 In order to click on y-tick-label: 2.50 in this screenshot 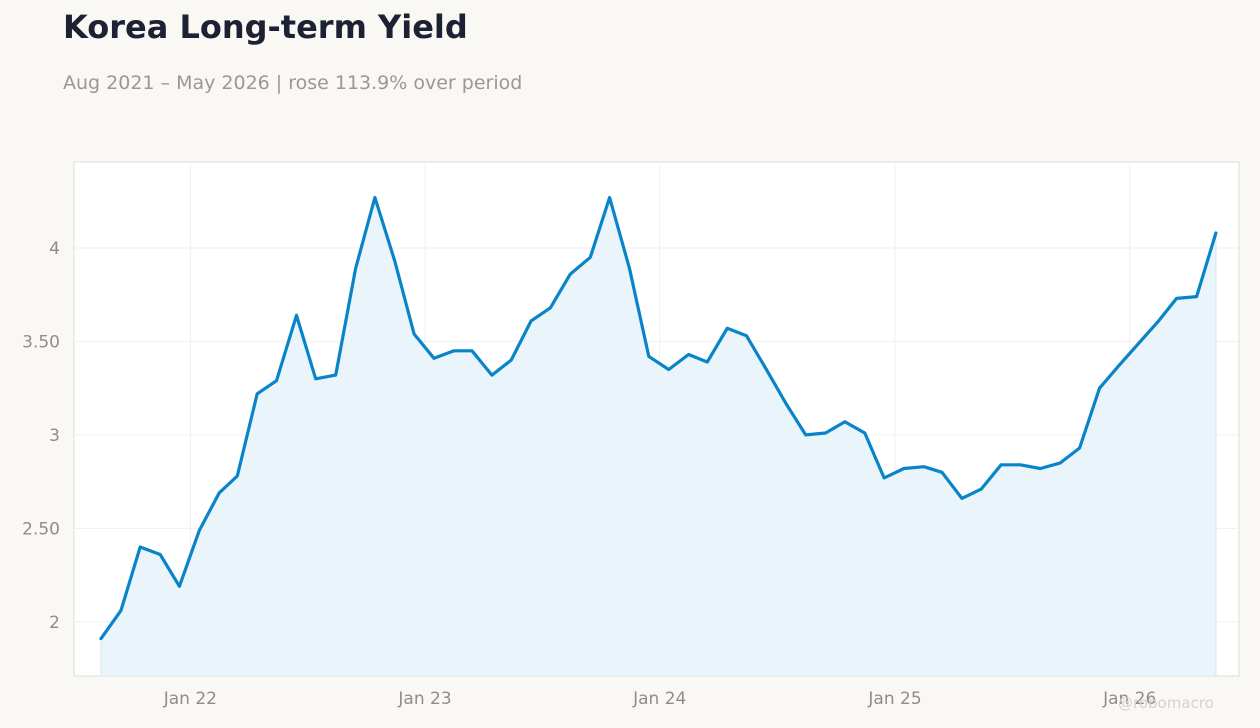, I will do `click(41, 529)`.